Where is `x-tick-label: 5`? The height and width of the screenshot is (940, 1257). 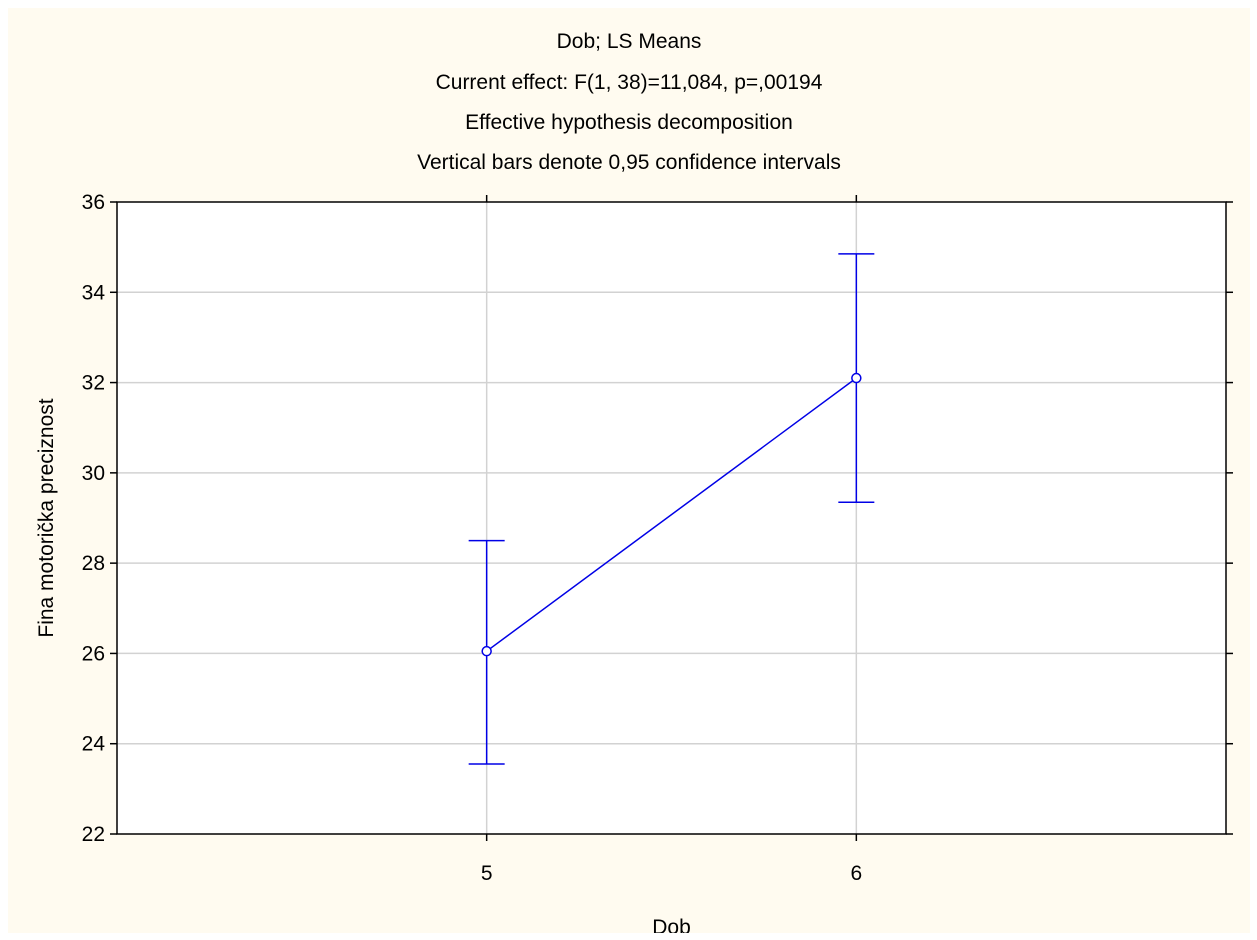 x-tick-label: 5 is located at coordinates (487, 873).